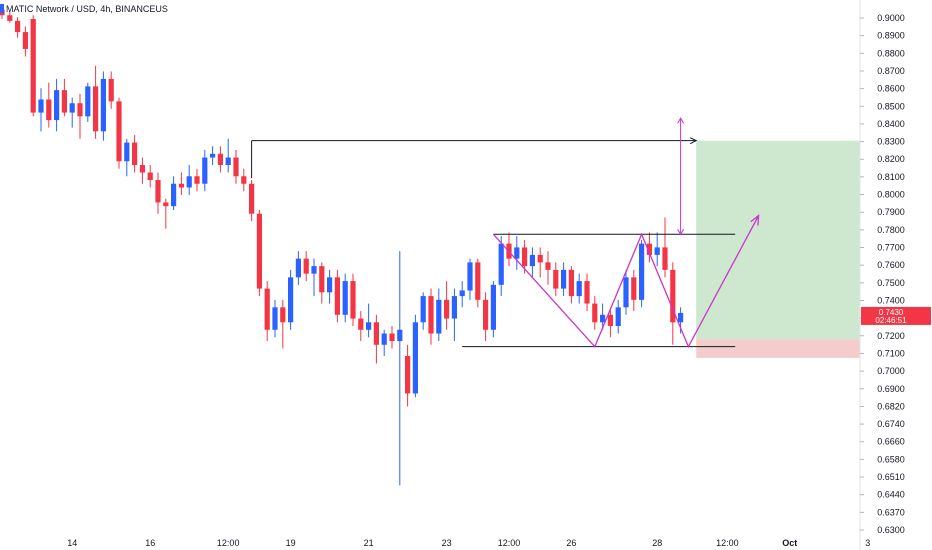  Describe the element at coordinates (891, 53) in the screenshot. I see `price-tick-label: 0.8800` at that location.